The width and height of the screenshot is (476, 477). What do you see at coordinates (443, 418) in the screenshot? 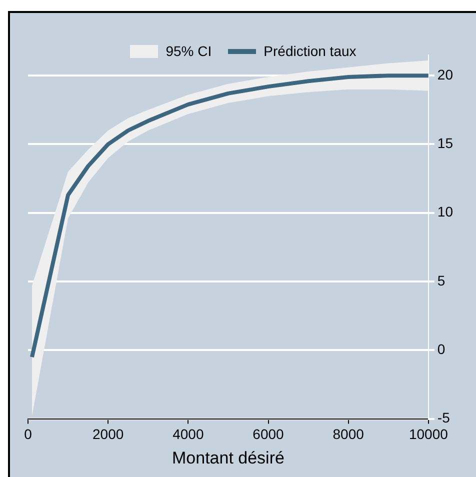
I see `y-tick-label: -5` at bounding box center [443, 418].